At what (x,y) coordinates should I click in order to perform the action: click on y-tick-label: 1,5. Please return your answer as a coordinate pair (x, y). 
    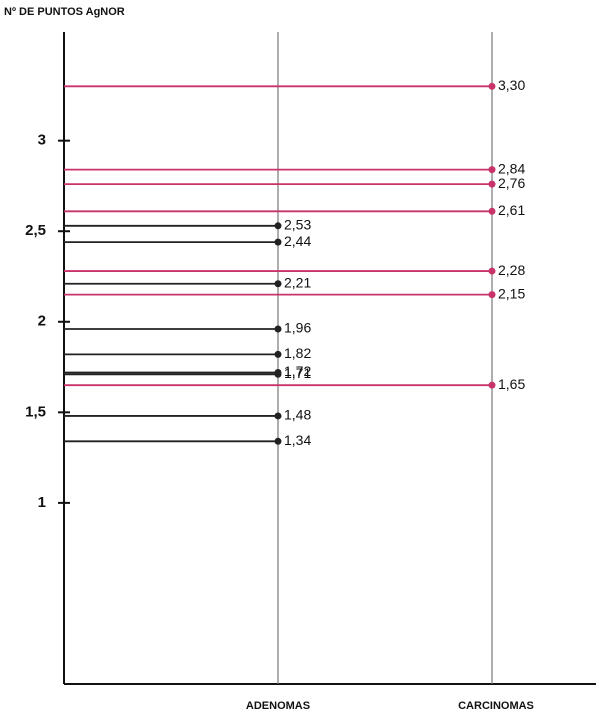
    Looking at the image, I should click on (35, 411).